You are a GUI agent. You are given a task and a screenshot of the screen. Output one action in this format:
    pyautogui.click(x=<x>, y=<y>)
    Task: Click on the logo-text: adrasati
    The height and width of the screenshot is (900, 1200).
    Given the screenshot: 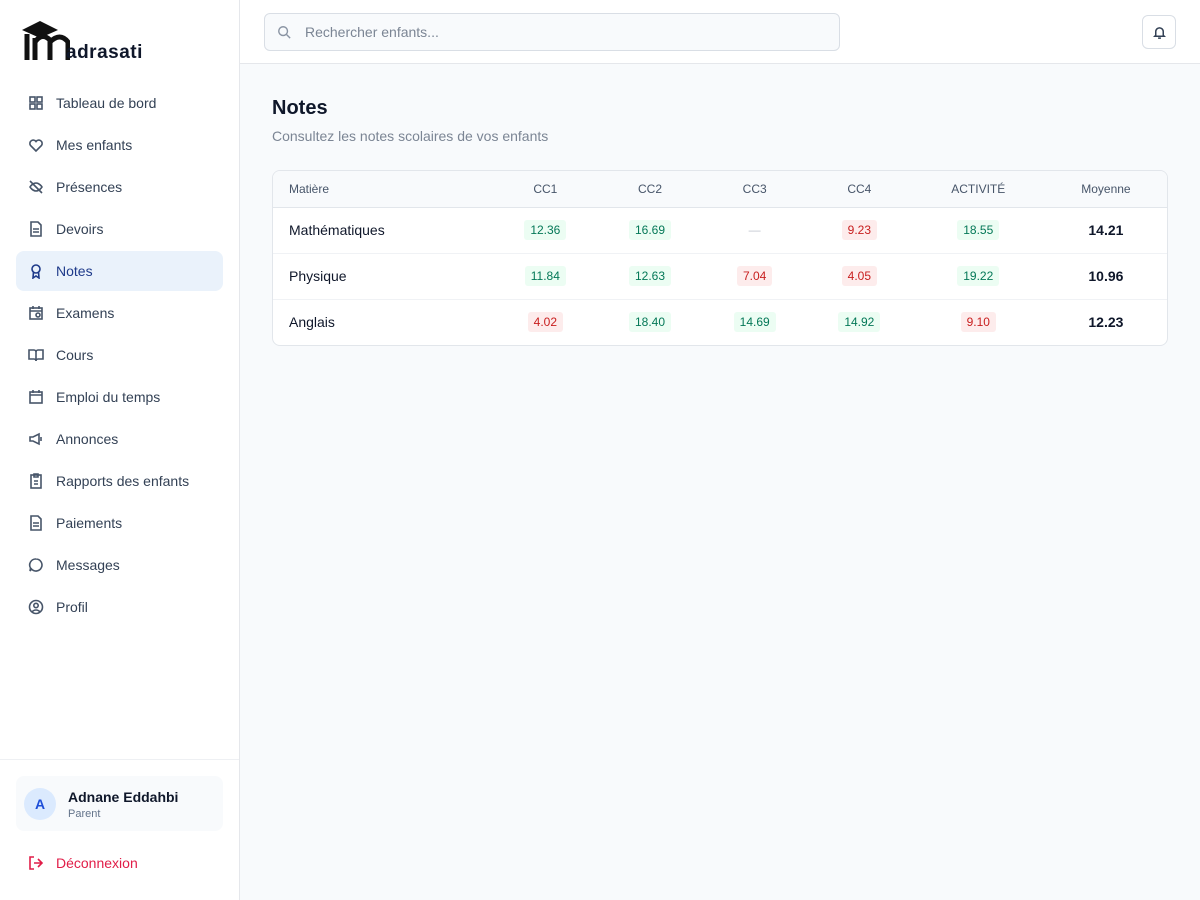 What is the action you would take?
    pyautogui.click(x=104, y=52)
    